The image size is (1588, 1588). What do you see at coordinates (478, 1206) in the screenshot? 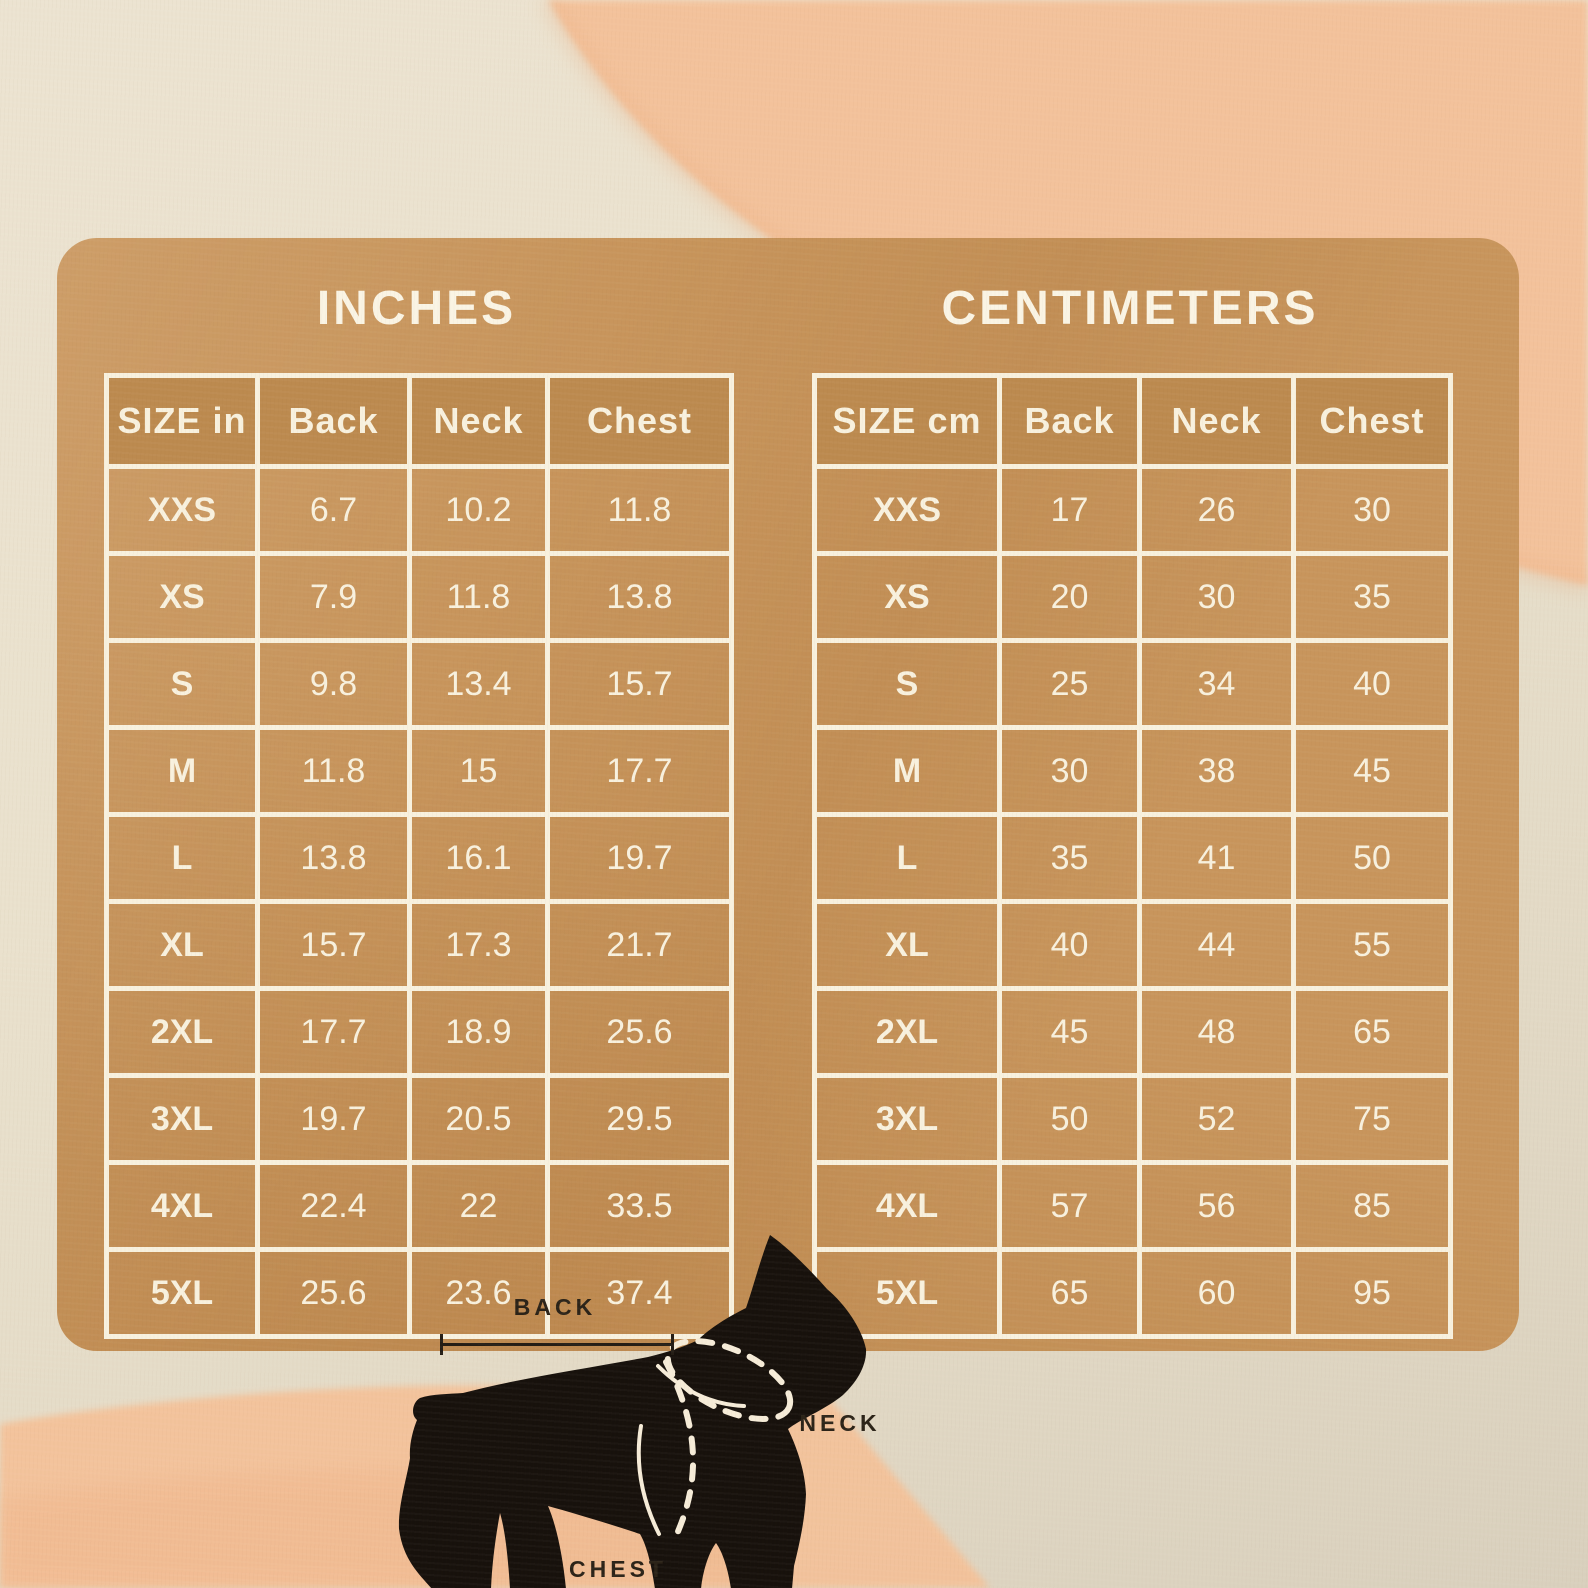
I see `measurement-value-cell: 22` at bounding box center [478, 1206].